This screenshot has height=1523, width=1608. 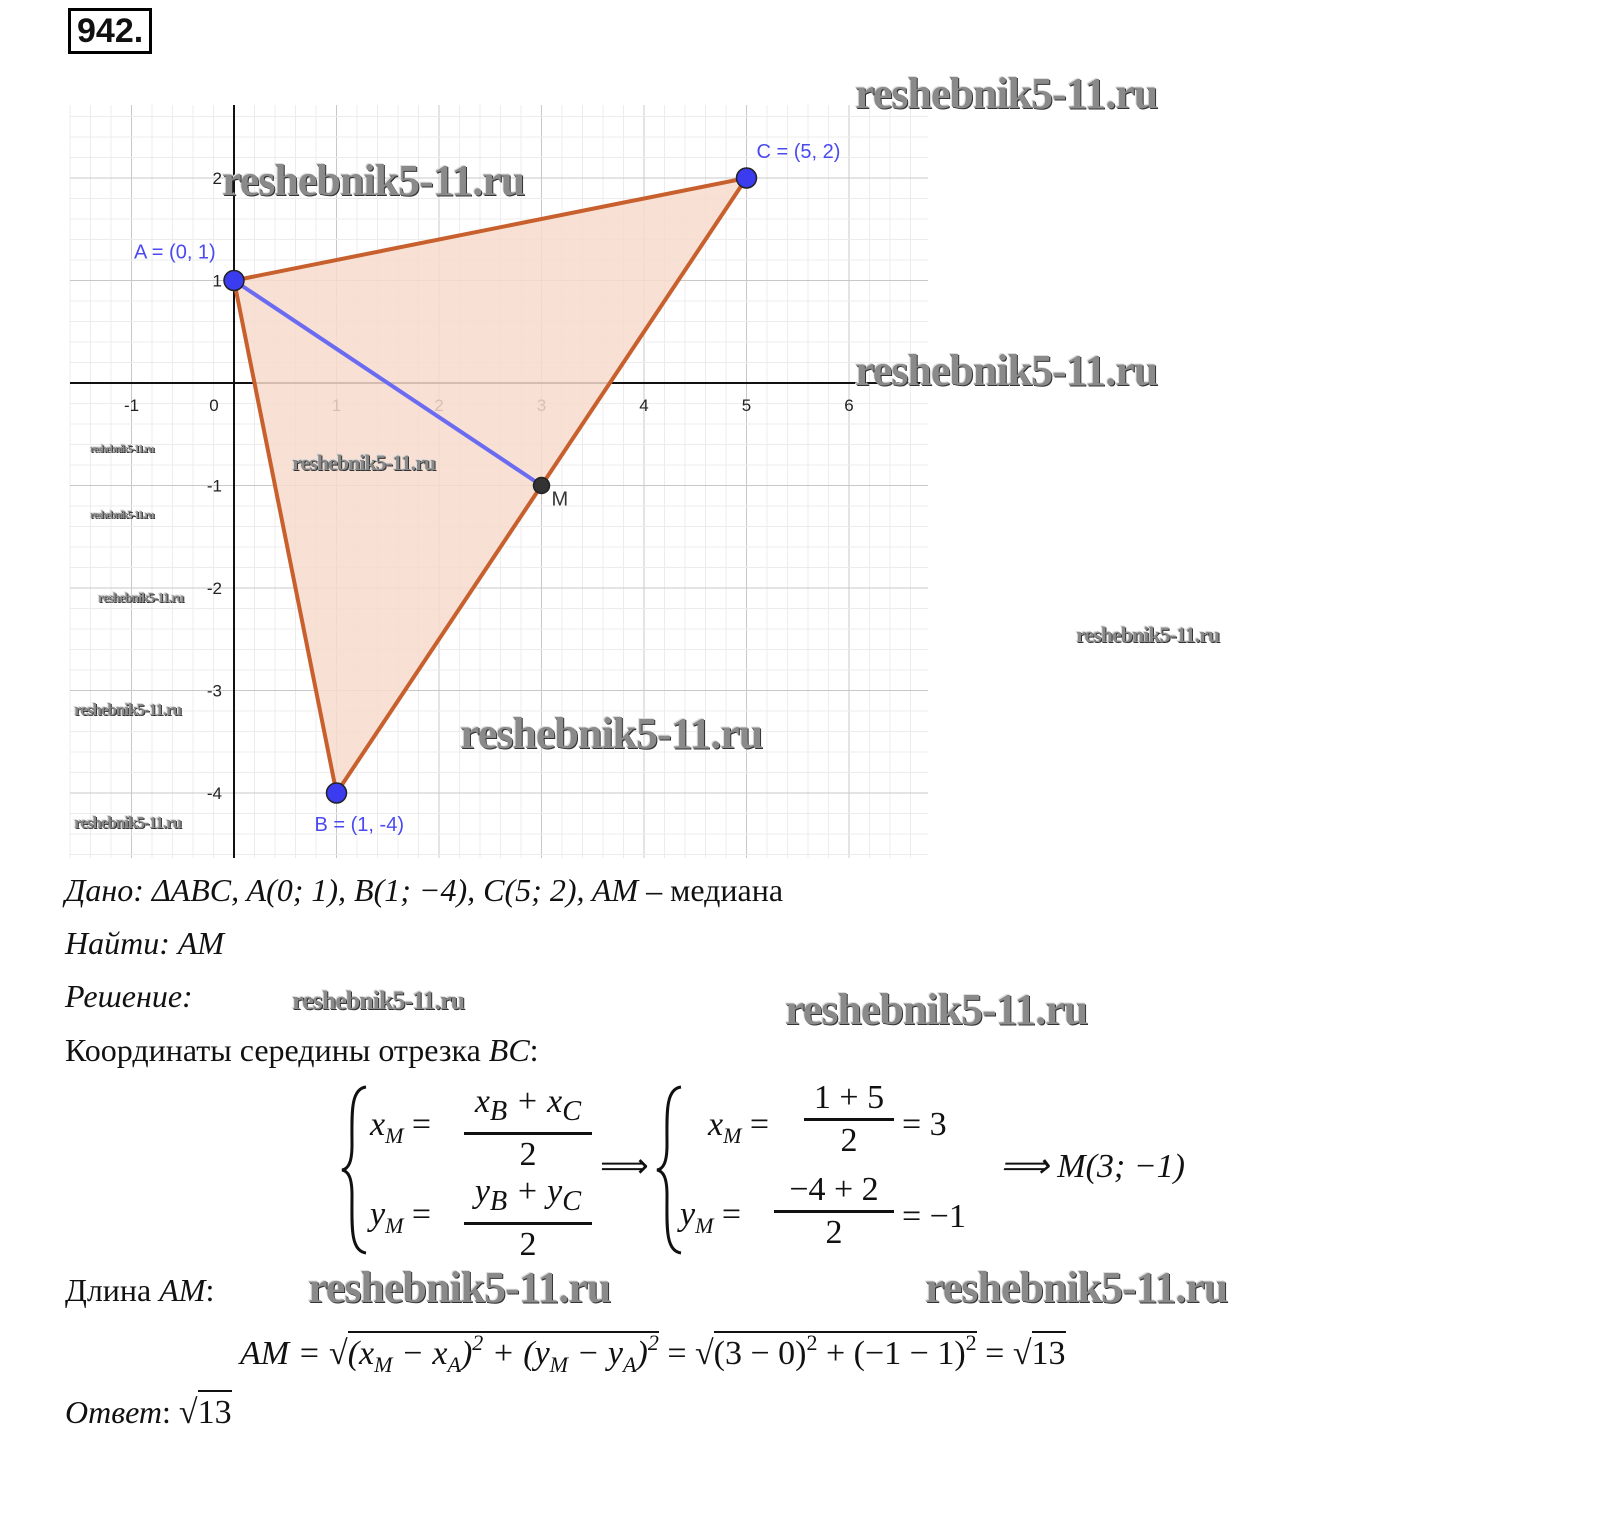 I want to click on y-tick-label: -1, so click(x=214, y=486).